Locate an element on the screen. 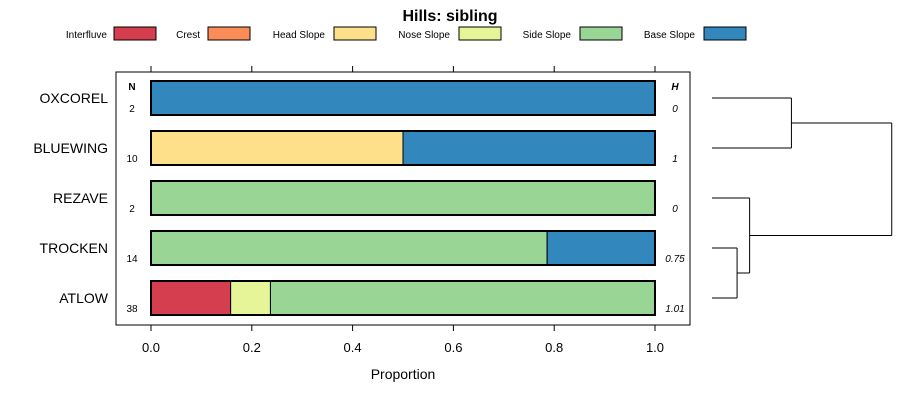 This screenshot has height=400, width=900. row-label-bluewing: BLUEWING is located at coordinates (70, 148).